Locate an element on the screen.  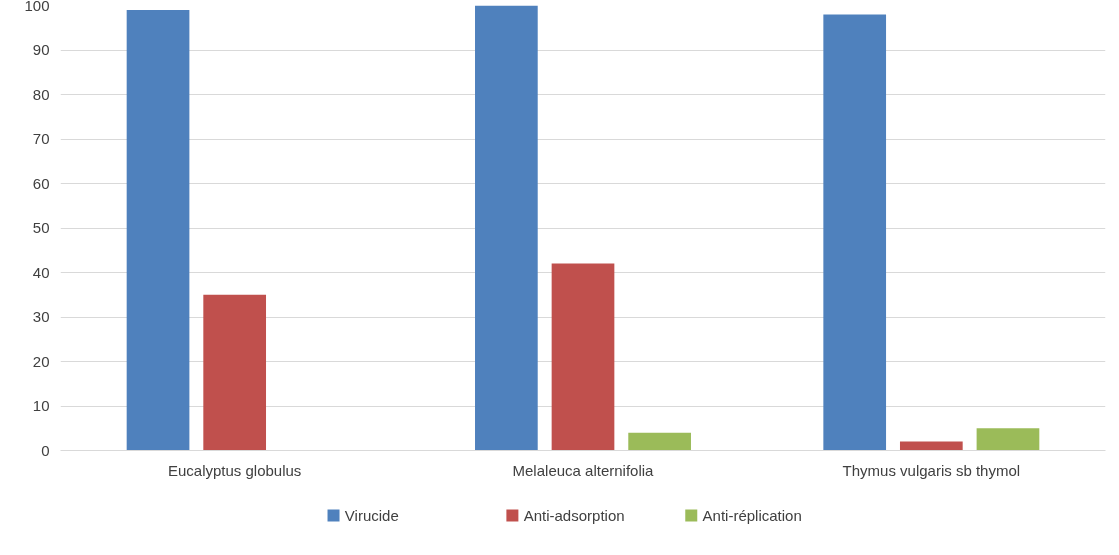
legend-label: Virucide is located at coordinates (371, 515).